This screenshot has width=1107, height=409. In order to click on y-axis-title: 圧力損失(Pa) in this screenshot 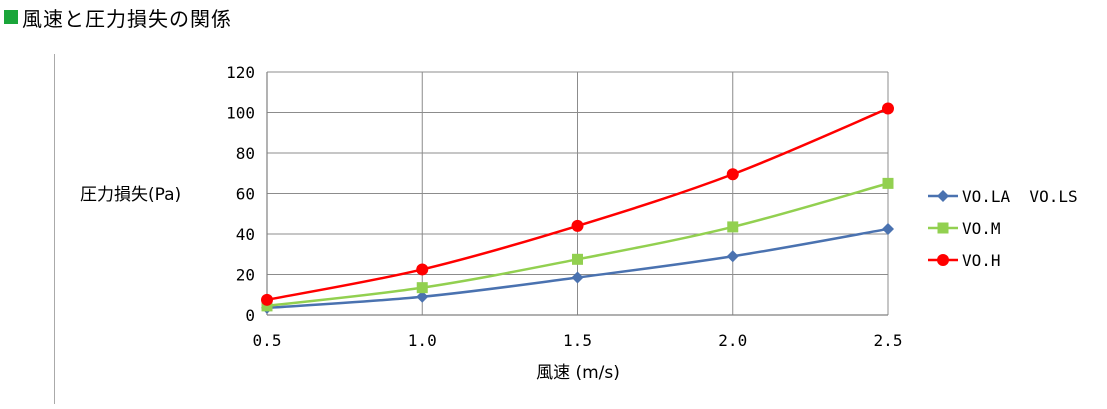, I will do `click(130, 195)`.